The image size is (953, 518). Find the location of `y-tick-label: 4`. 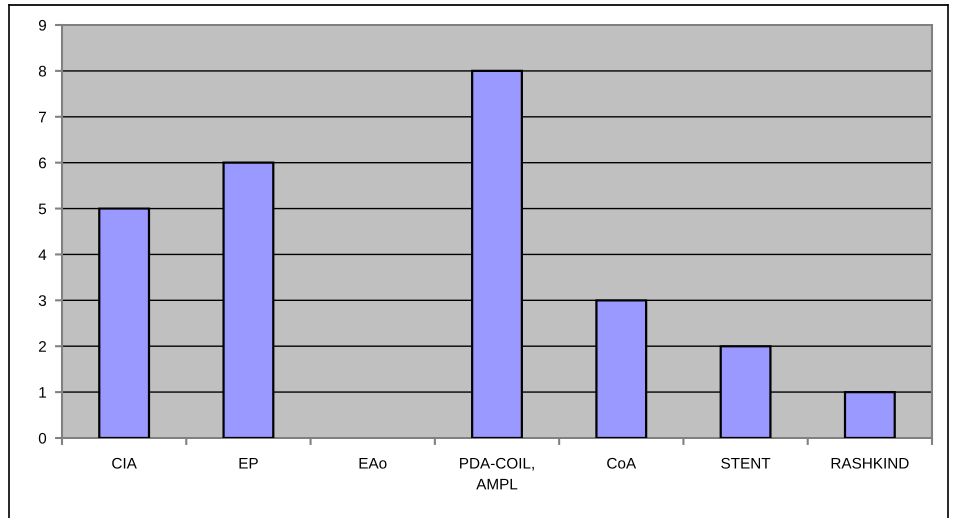

y-tick-label: 4 is located at coordinates (42, 254).